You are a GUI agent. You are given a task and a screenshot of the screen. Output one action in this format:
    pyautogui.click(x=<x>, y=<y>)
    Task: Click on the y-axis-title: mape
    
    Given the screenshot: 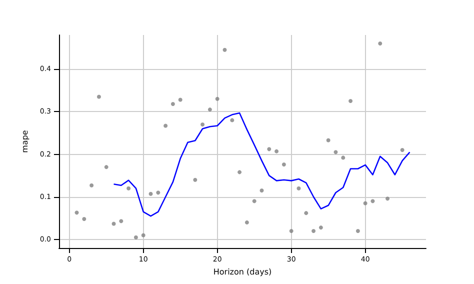 What is the action you would take?
    pyautogui.click(x=25, y=141)
    